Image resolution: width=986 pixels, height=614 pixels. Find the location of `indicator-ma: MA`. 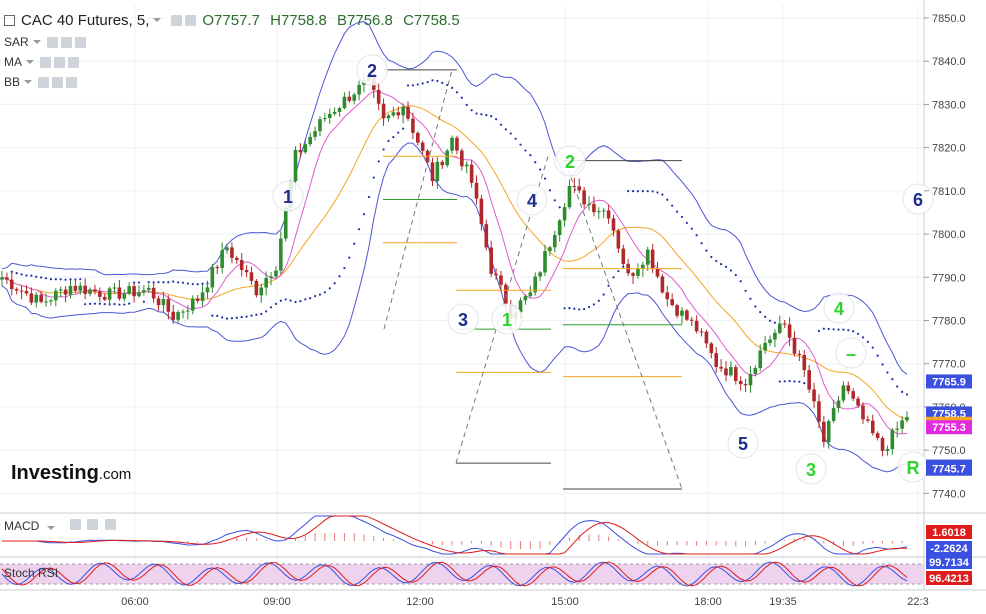

indicator-ma: MA is located at coordinates (41, 62).